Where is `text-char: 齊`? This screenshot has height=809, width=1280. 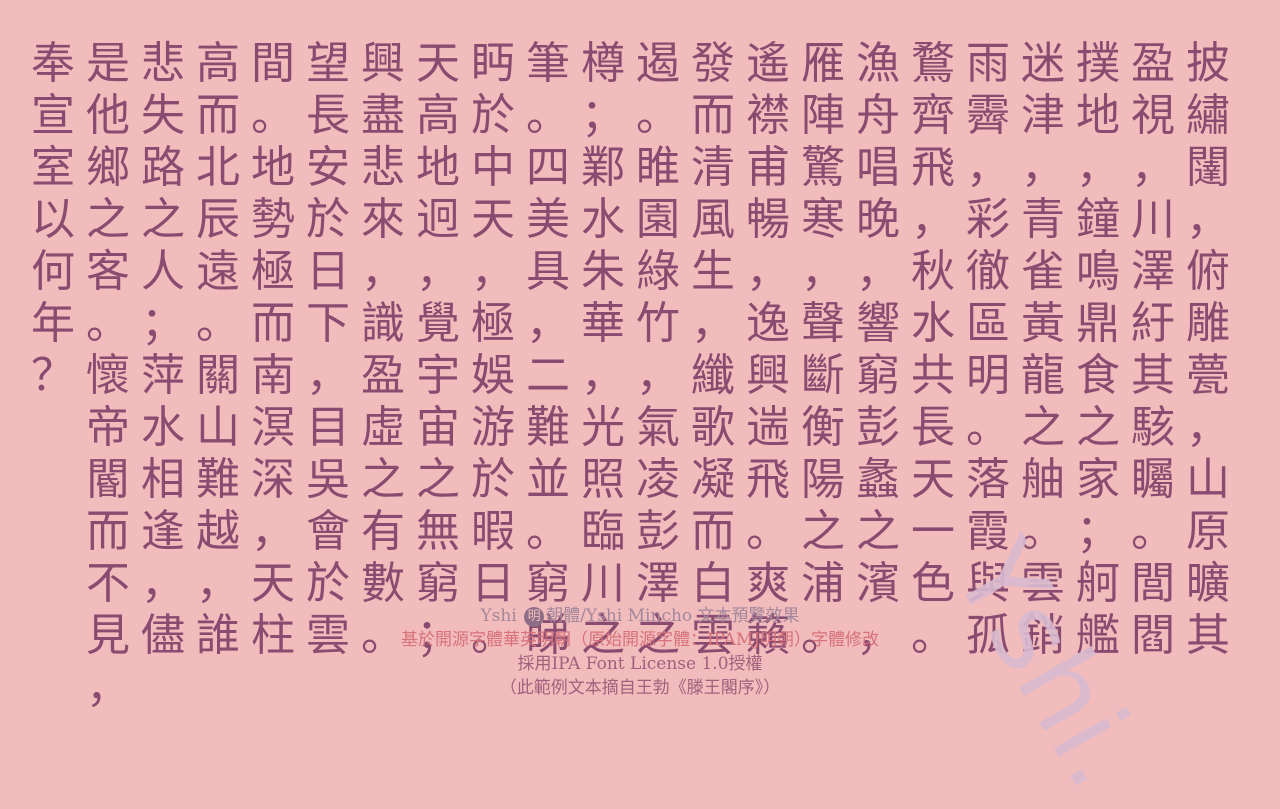
text-char: 齊 is located at coordinates (933, 115).